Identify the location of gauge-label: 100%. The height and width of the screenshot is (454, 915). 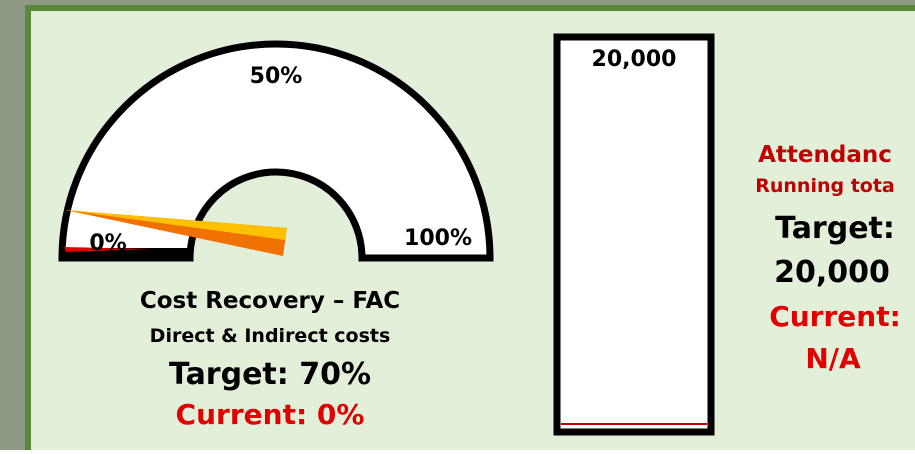
(438, 238).